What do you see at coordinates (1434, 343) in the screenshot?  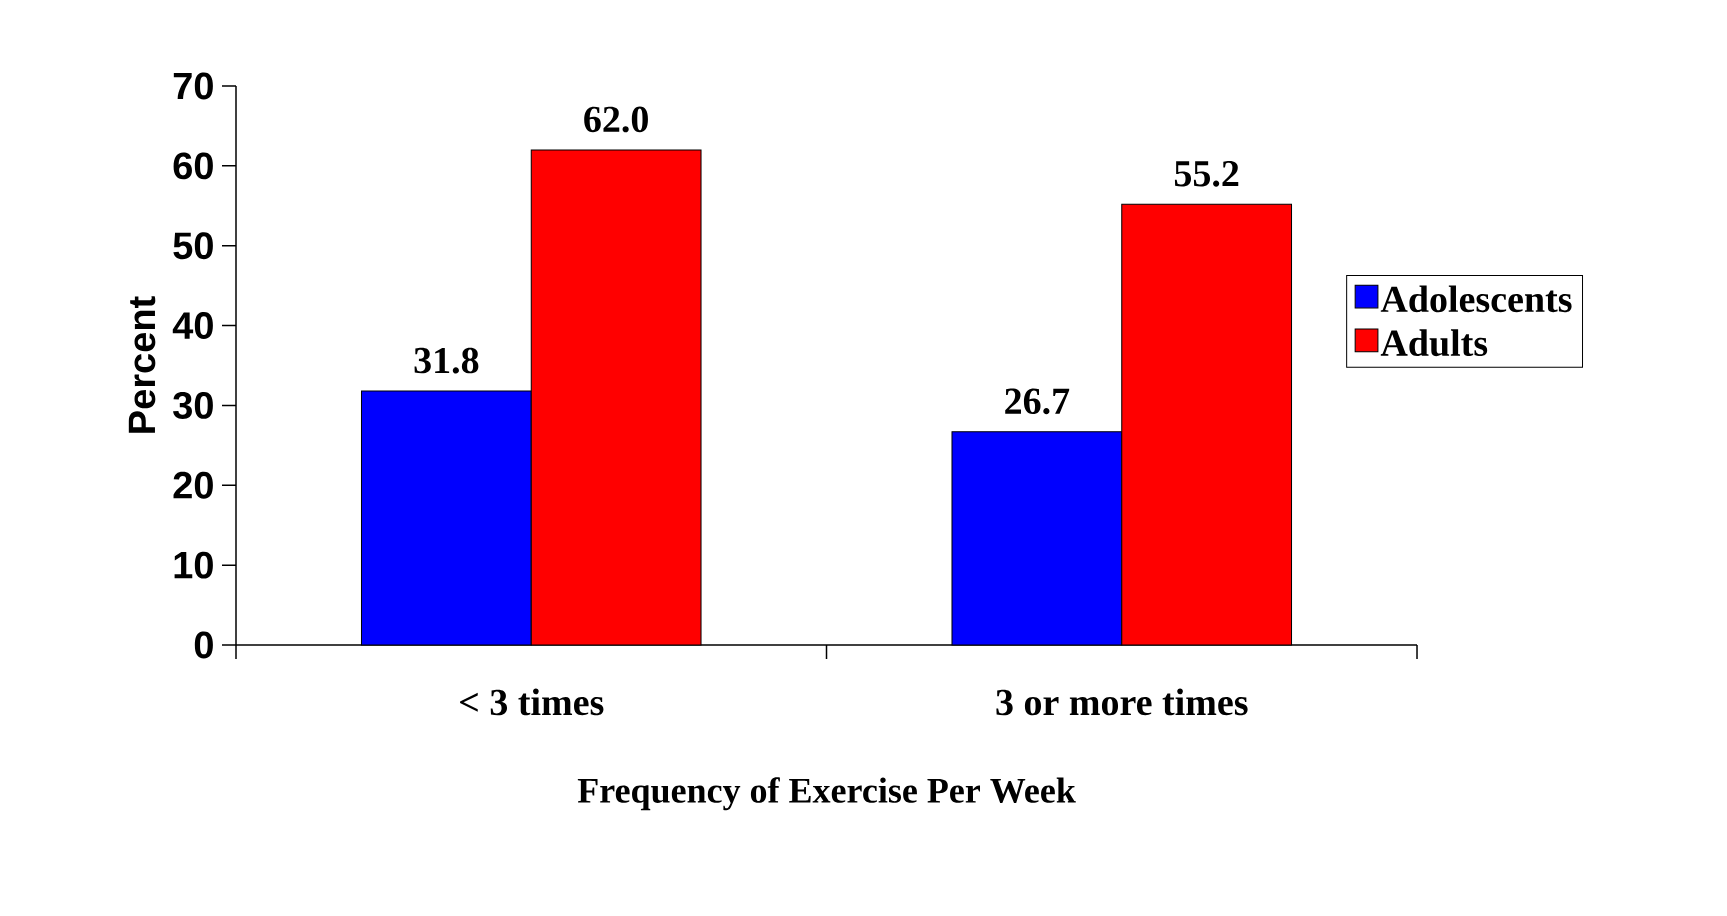 I see `legend-label: Adults` at bounding box center [1434, 343].